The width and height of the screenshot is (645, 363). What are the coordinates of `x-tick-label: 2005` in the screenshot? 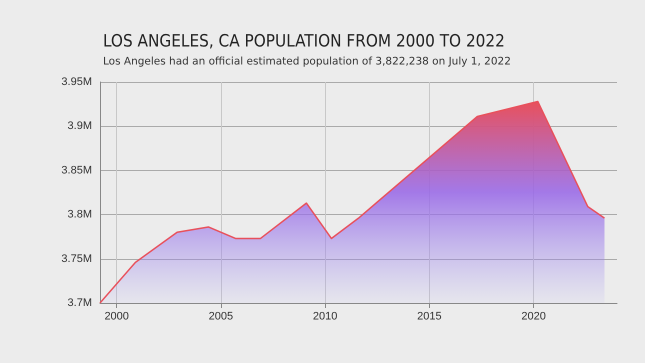 It's located at (221, 316).